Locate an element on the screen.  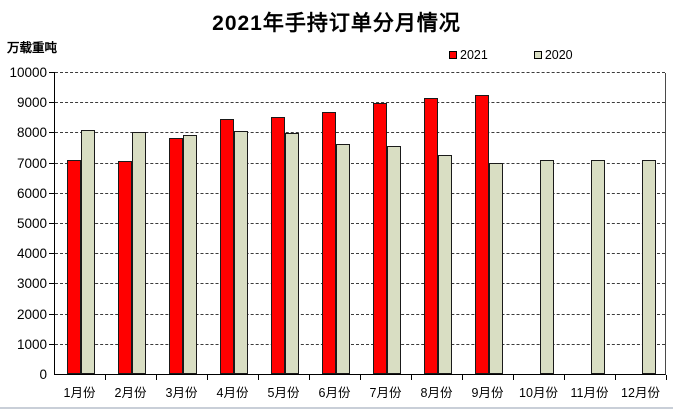
bottom-divider is located at coordinates (336, 408).